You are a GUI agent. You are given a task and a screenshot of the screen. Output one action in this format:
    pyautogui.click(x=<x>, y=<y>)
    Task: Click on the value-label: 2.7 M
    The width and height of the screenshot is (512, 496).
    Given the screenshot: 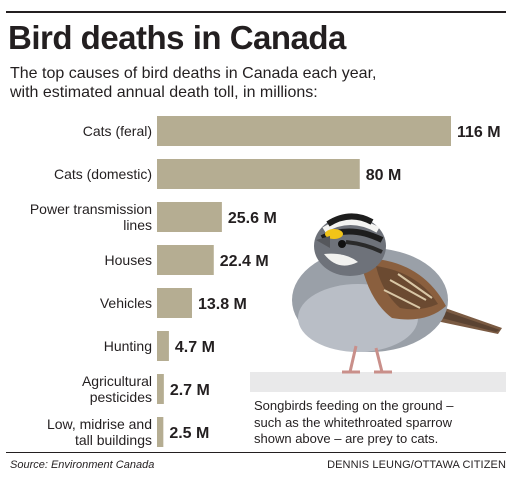 What is the action you would take?
    pyautogui.click(x=190, y=390)
    